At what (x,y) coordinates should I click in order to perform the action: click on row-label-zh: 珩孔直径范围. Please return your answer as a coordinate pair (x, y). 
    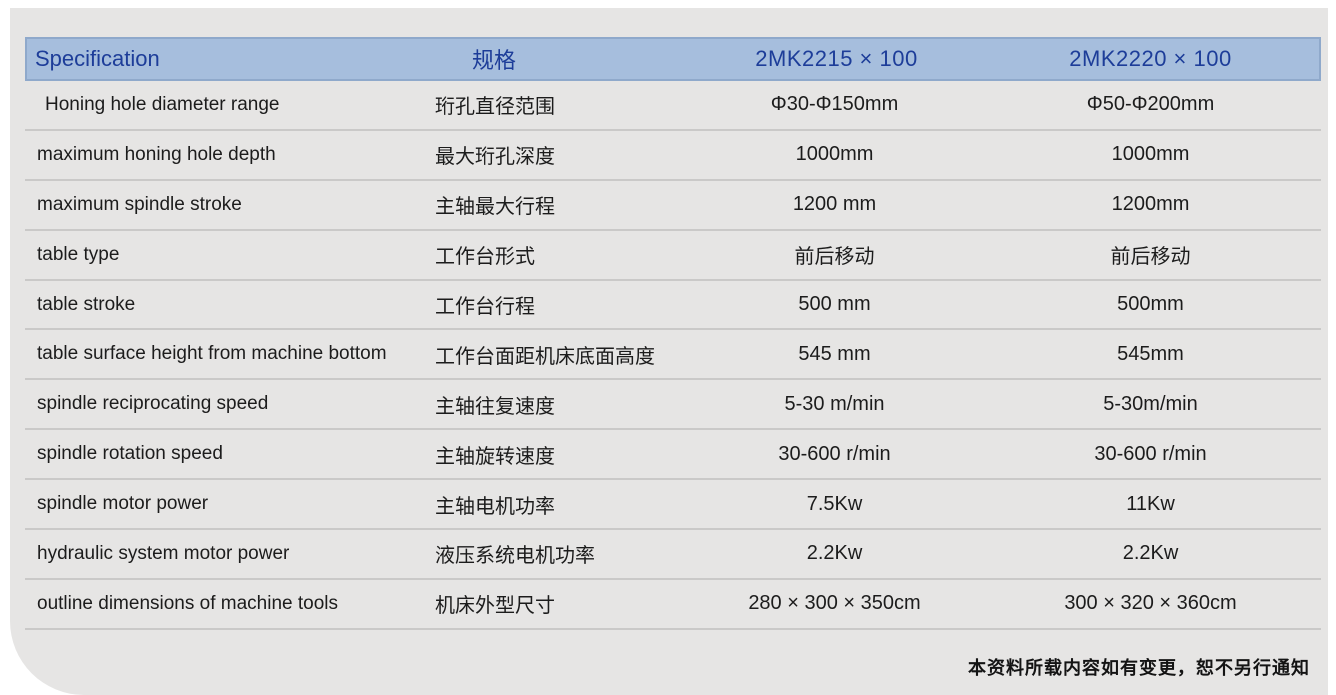
    Looking at the image, I should click on (495, 107).